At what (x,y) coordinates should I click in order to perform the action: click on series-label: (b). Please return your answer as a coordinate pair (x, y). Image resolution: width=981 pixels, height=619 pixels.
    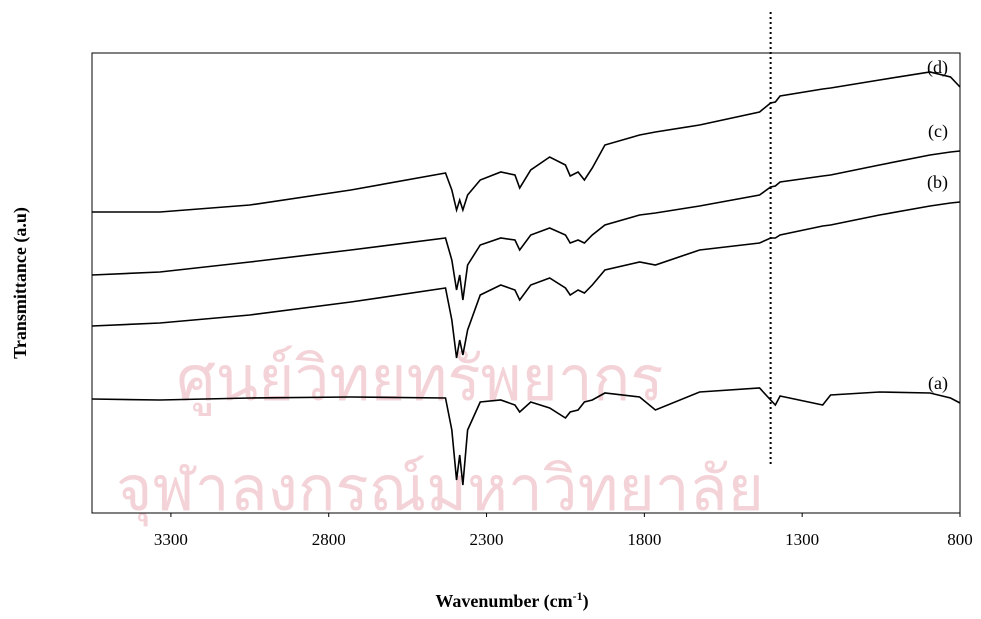
    Looking at the image, I should click on (937, 182).